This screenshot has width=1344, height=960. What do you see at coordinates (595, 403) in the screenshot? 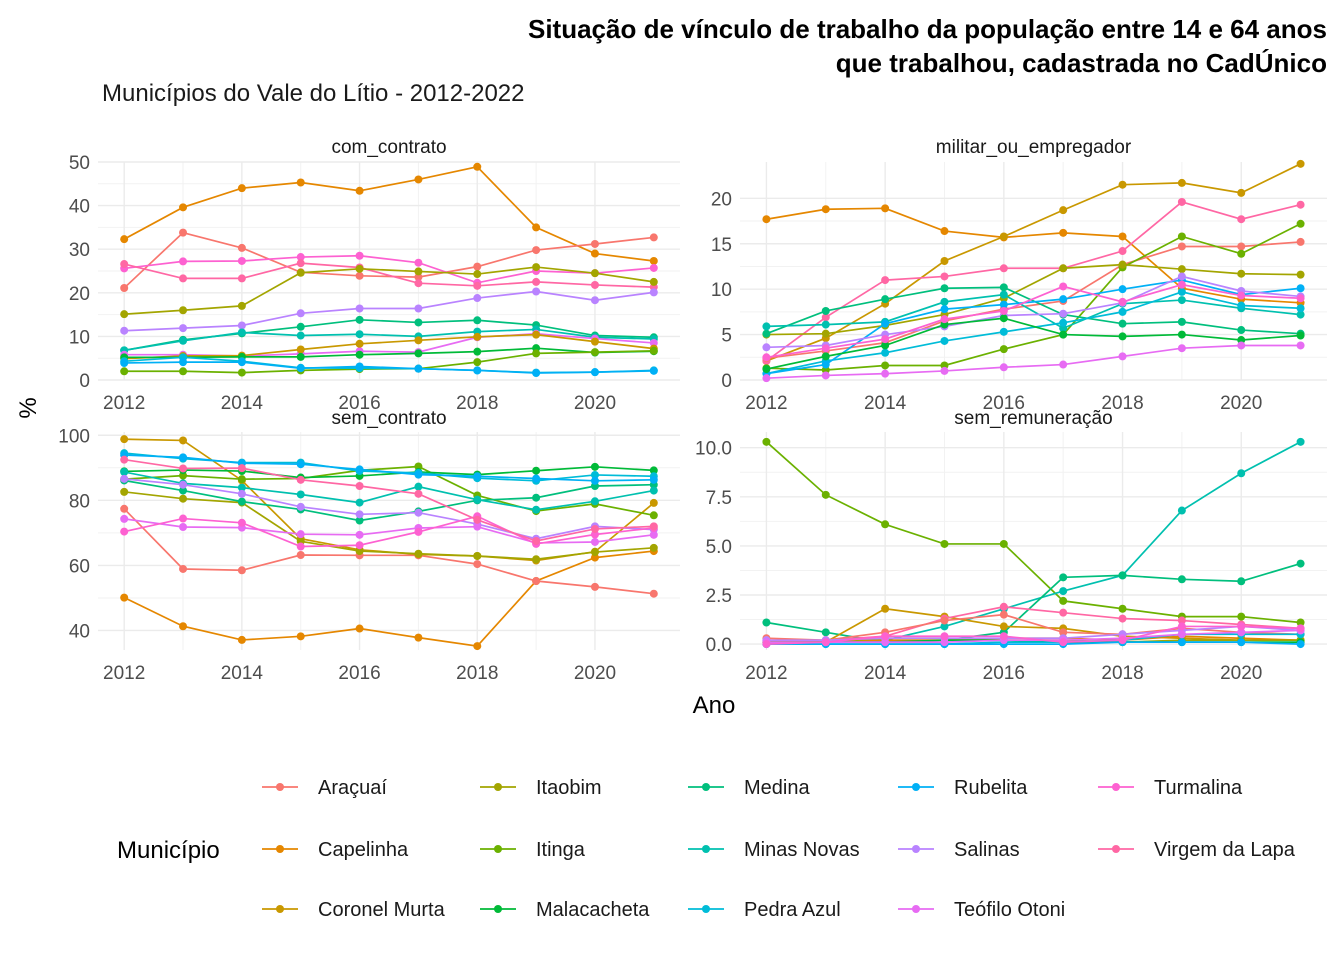
I see `x-tick-label: 2020` at bounding box center [595, 403].